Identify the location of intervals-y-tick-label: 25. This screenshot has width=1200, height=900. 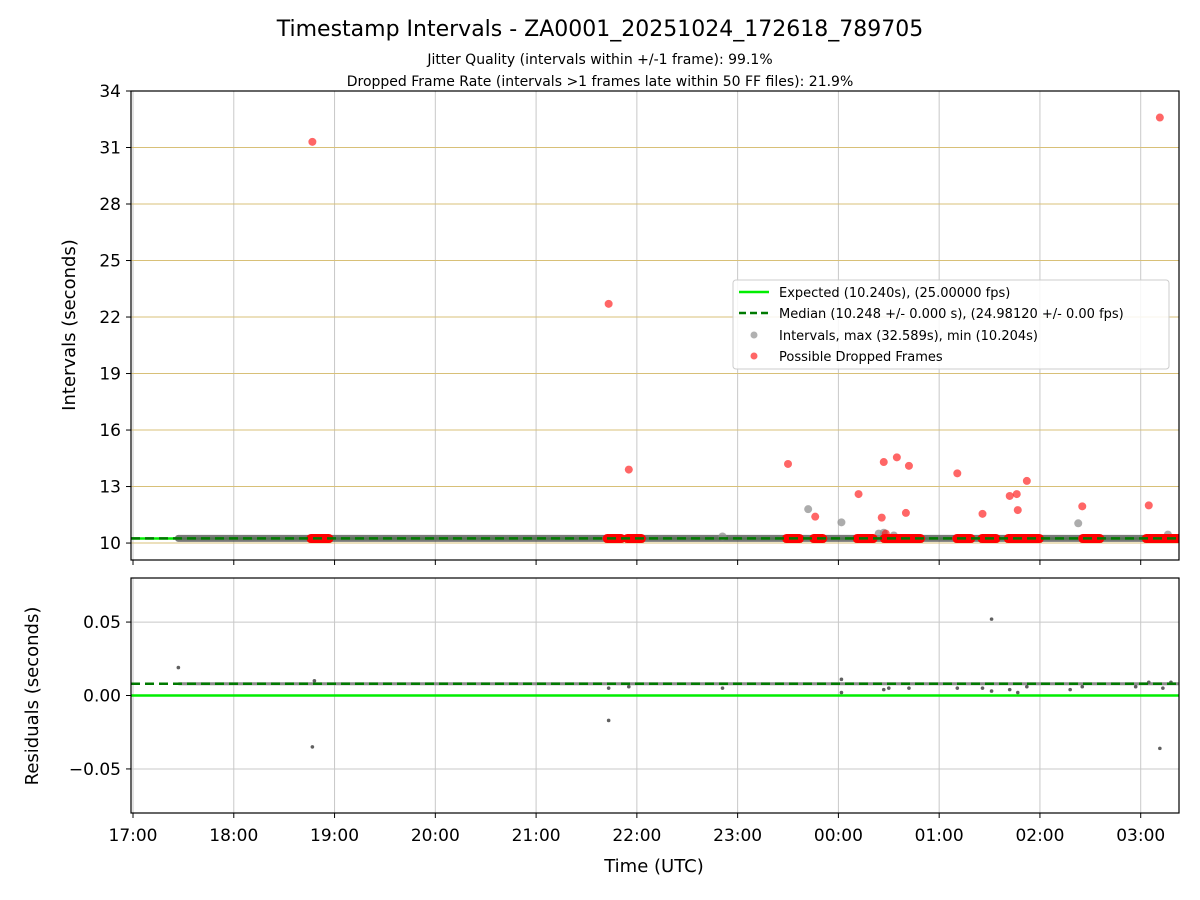
(110, 262).